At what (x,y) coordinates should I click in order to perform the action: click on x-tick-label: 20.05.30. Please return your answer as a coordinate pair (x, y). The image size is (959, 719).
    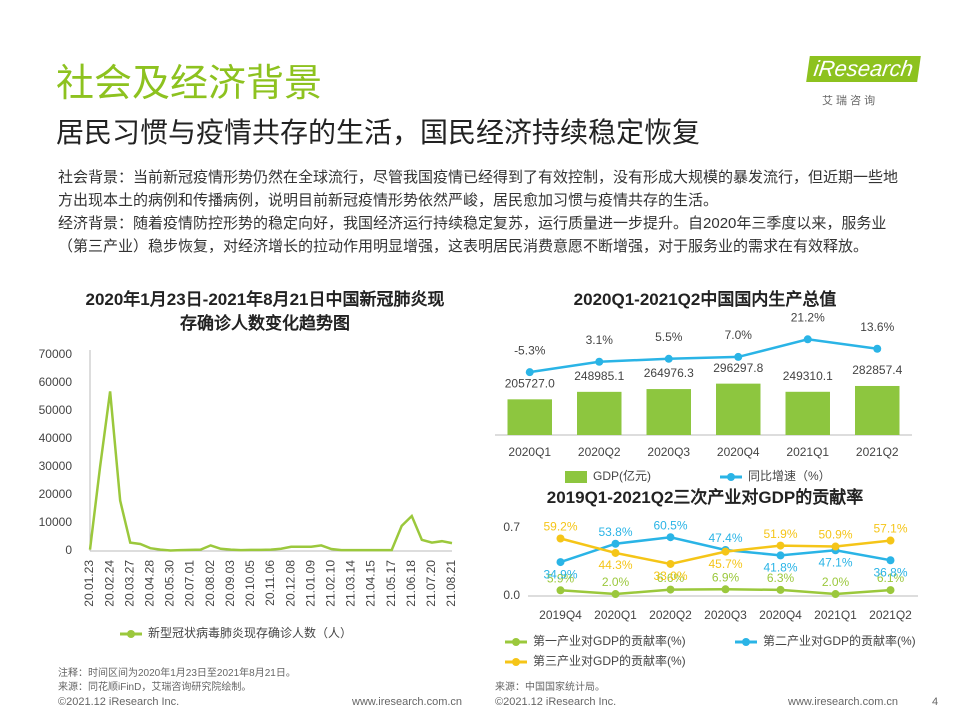
    Looking at the image, I should click on (170, 583).